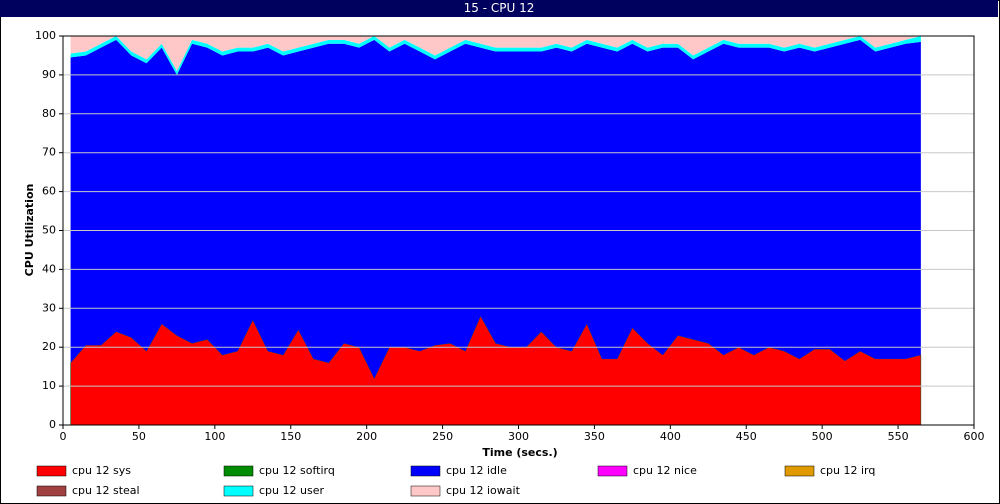 This screenshot has height=504, width=1000. Describe the element at coordinates (49, 385) in the screenshot. I see `y-tick-label: 10` at that location.